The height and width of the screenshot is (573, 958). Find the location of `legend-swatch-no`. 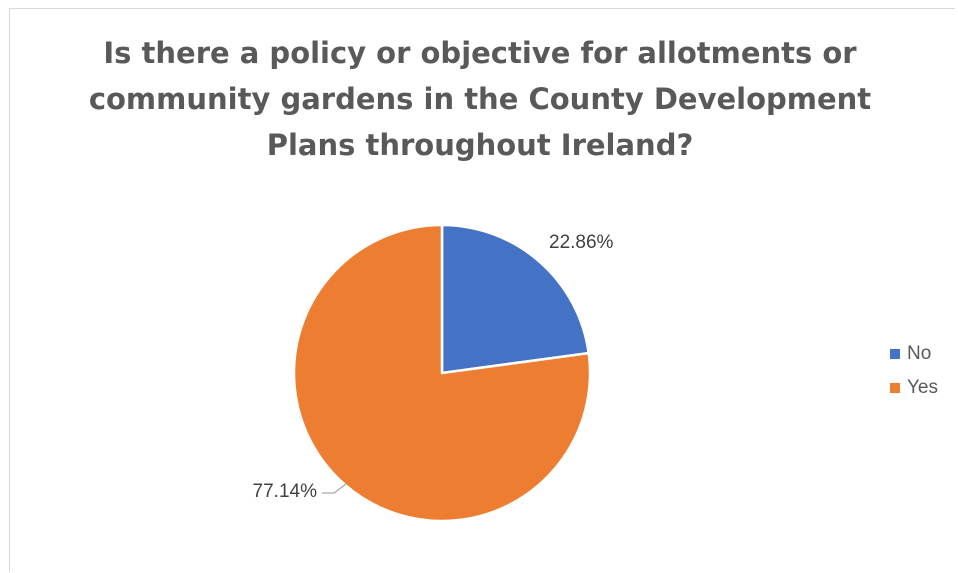

legend-swatch-no is located at coordinates (895, 354).